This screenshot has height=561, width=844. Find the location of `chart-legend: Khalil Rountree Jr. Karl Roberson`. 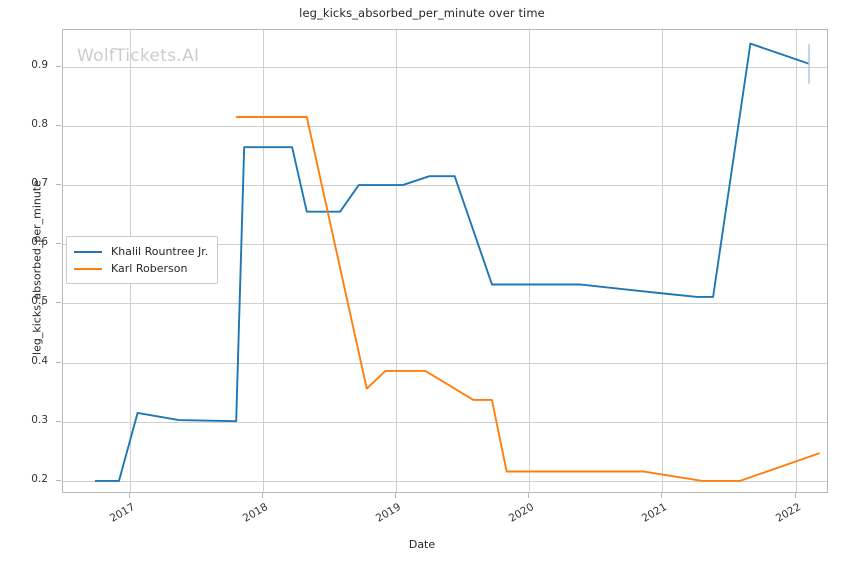

chart-legend: Khalil Rountree Jr. Karl Roberson is located at coordinates (142, 260).